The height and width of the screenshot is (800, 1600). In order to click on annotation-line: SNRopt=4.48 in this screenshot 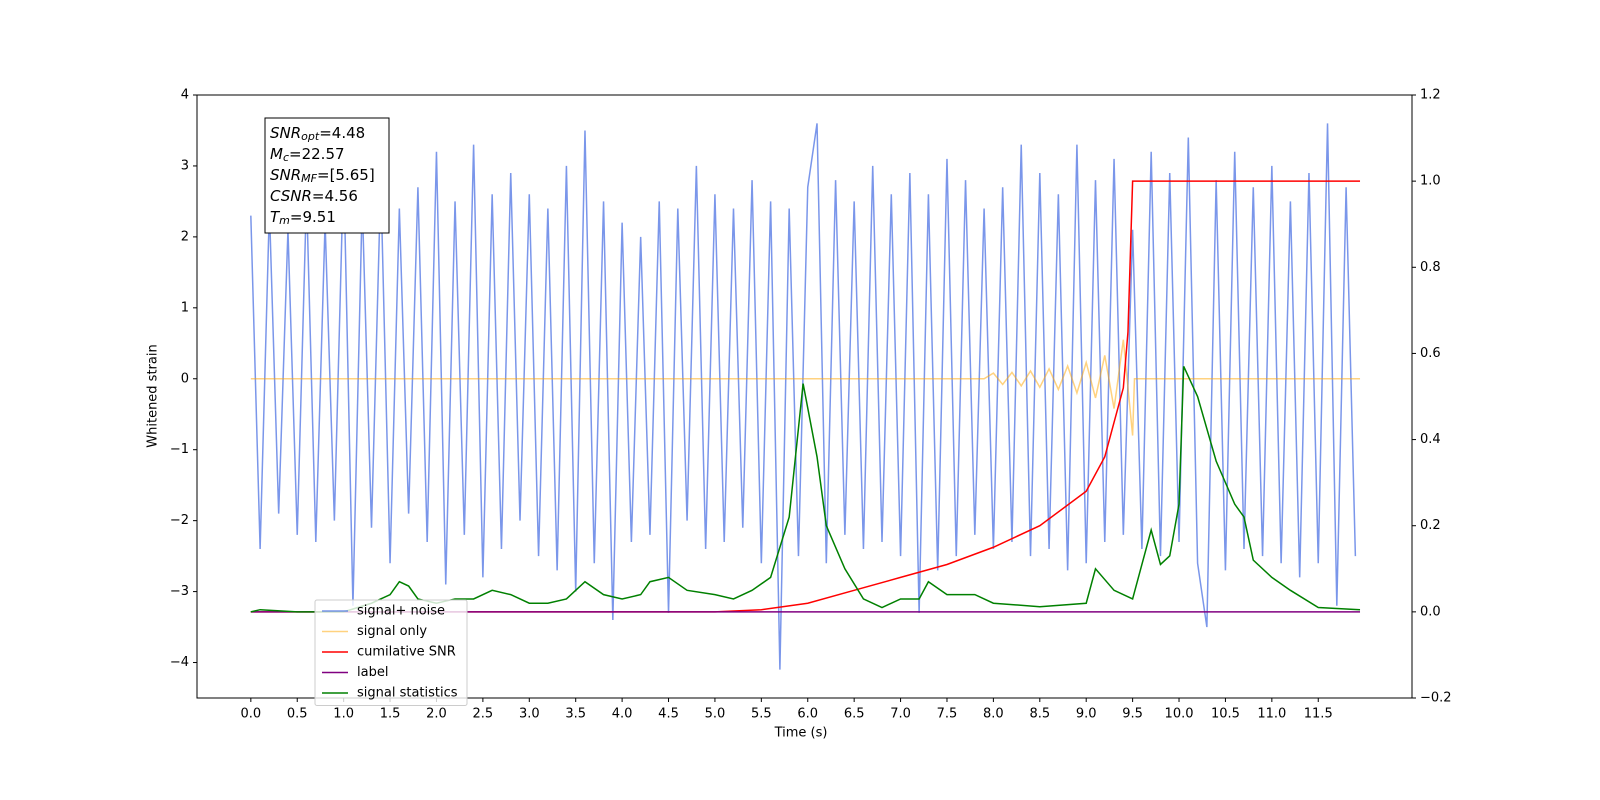, I will do `click(317, 134)`.